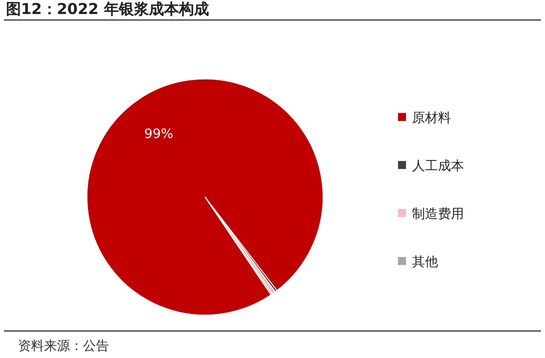 Image resolution: width=545 pixels, height=358 pixels. What do you see at coordinates (438, 166) in the screenshot?
I see `legend-label: 人工成本` at bounding box center [438, 166].